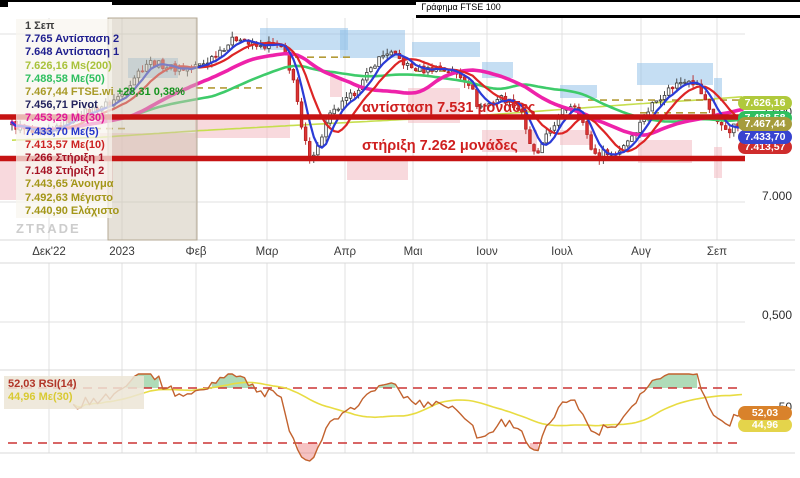  What do you see at coordinates (562, 252) in the screenshot?
I see `x-axis-label-Ιουλ: Ιουλ` at bounding box center [562, 252].